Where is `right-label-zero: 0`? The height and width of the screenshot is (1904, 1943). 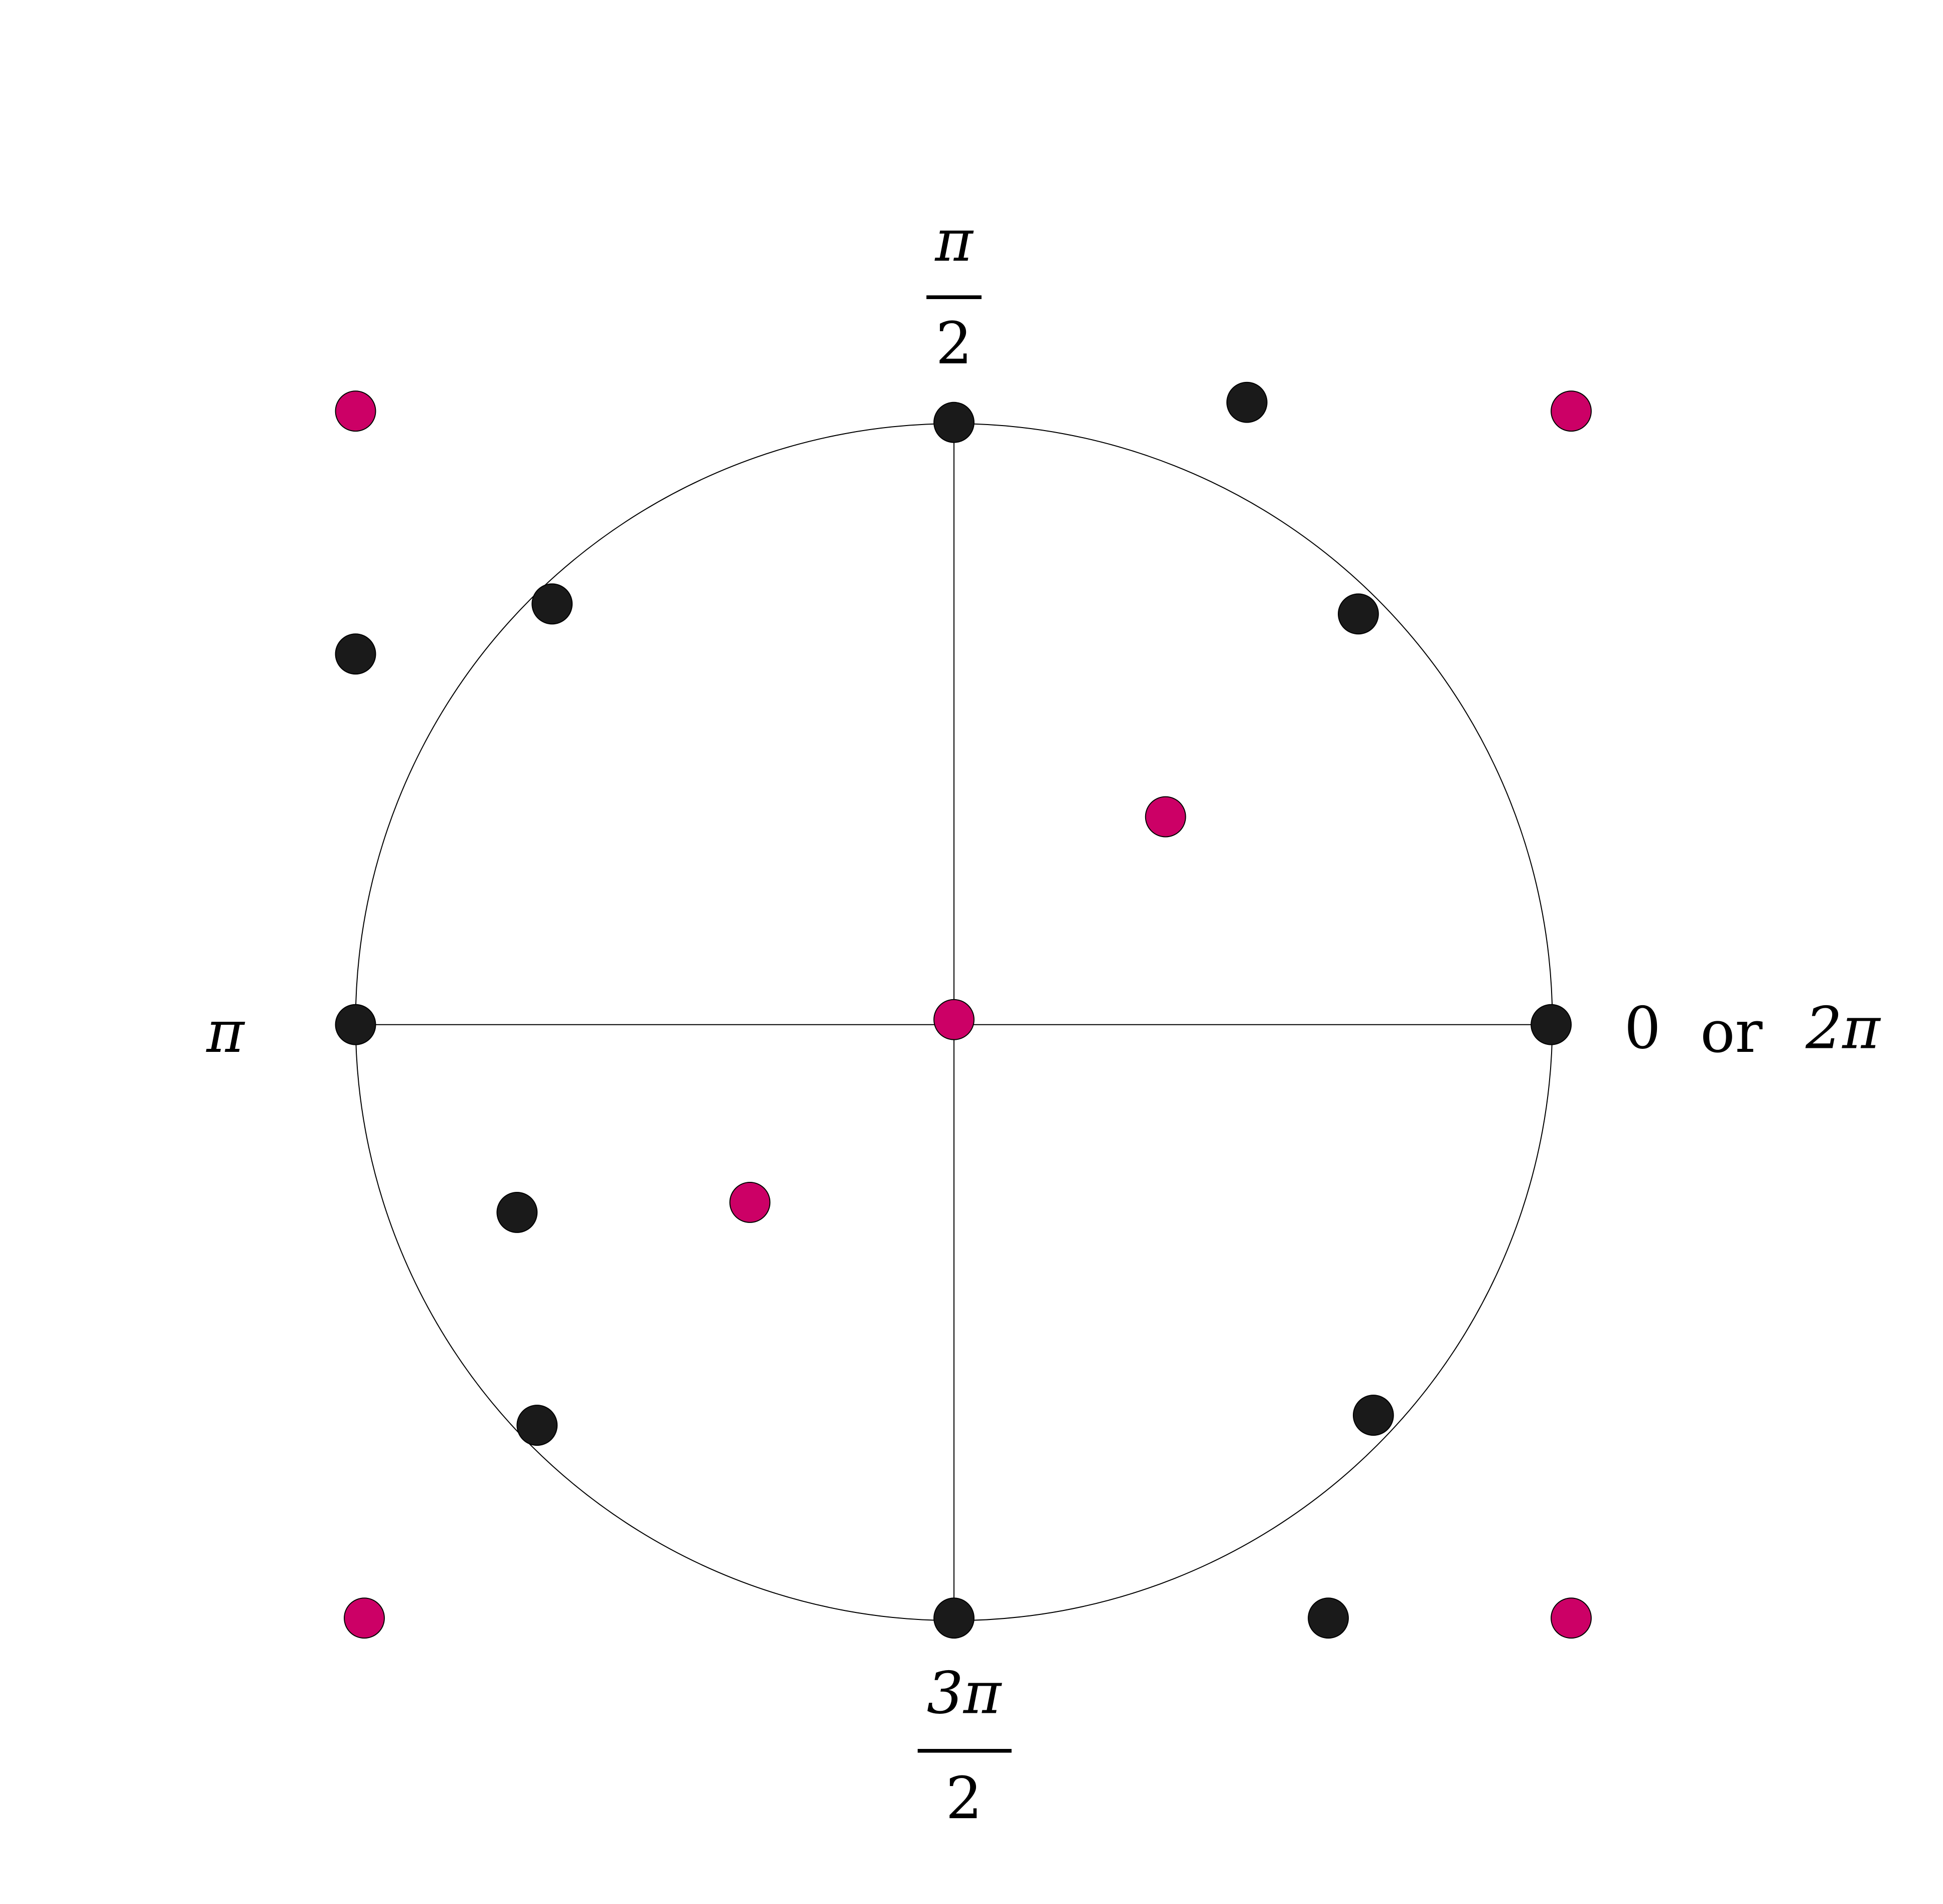 right-label-zero: 0 is located at coordinates (1642, 1028).